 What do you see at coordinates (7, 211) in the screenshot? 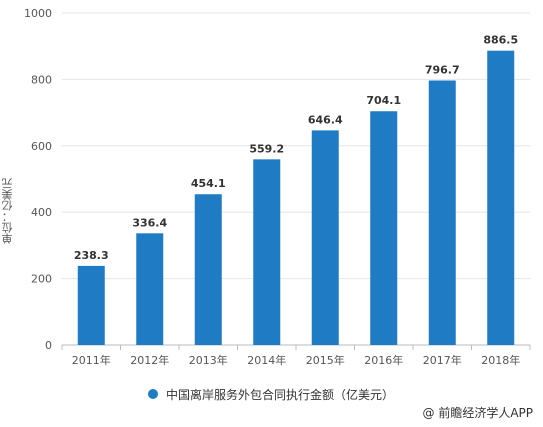
I see `y-axis-title: 单位：亿美元` at bounding box center [7, 211].